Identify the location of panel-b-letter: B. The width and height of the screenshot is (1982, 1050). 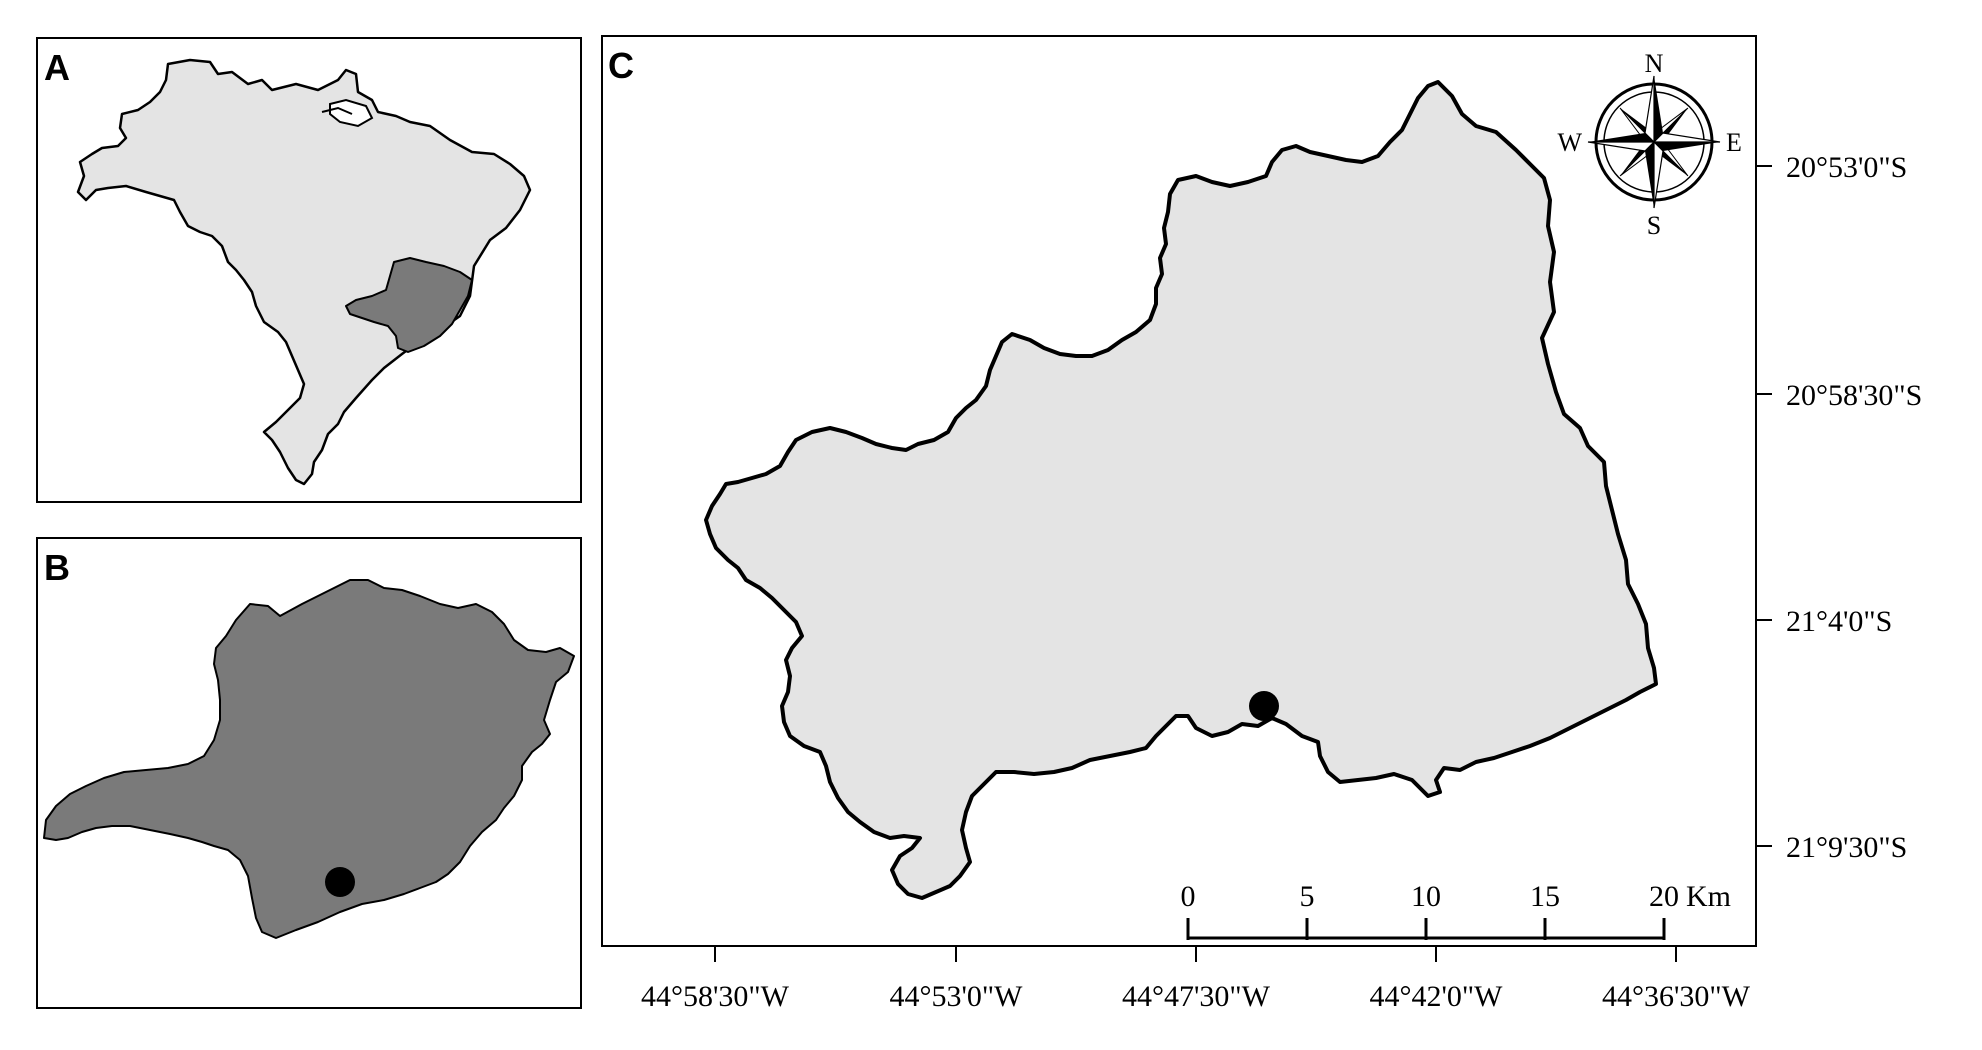
(57, 567).